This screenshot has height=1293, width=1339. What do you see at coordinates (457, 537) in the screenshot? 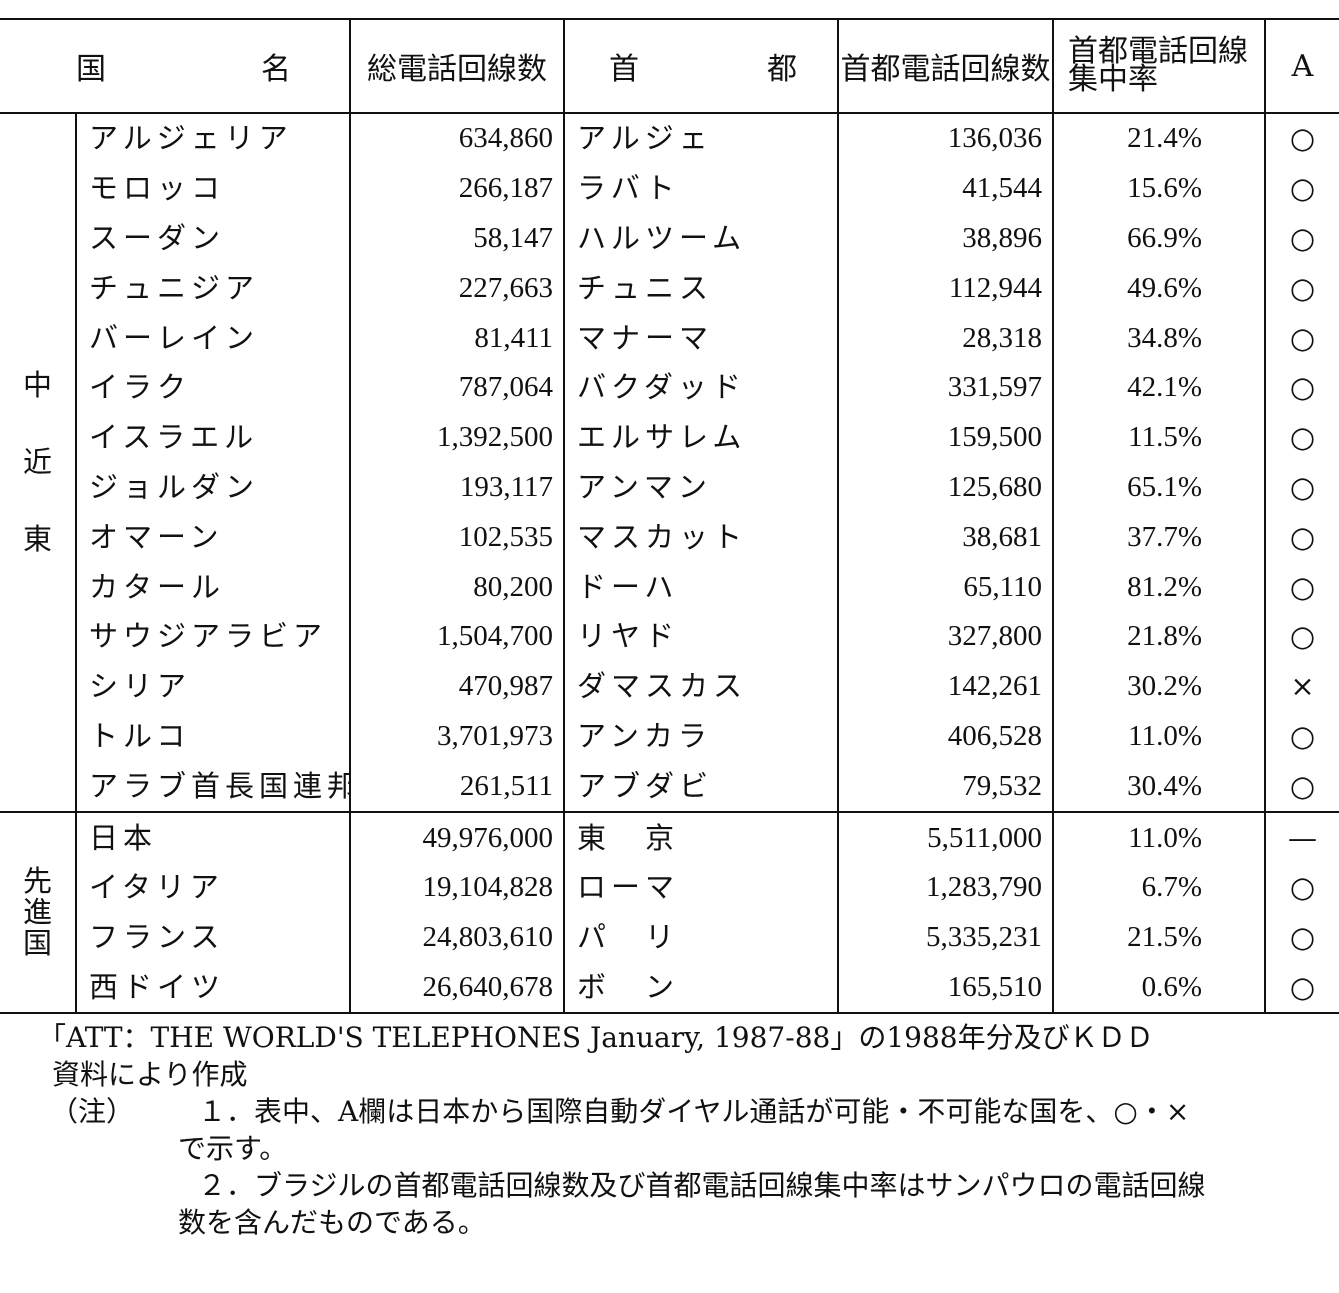
I see `total-lines-cell: 102,535` at bounding box center [457, 537].